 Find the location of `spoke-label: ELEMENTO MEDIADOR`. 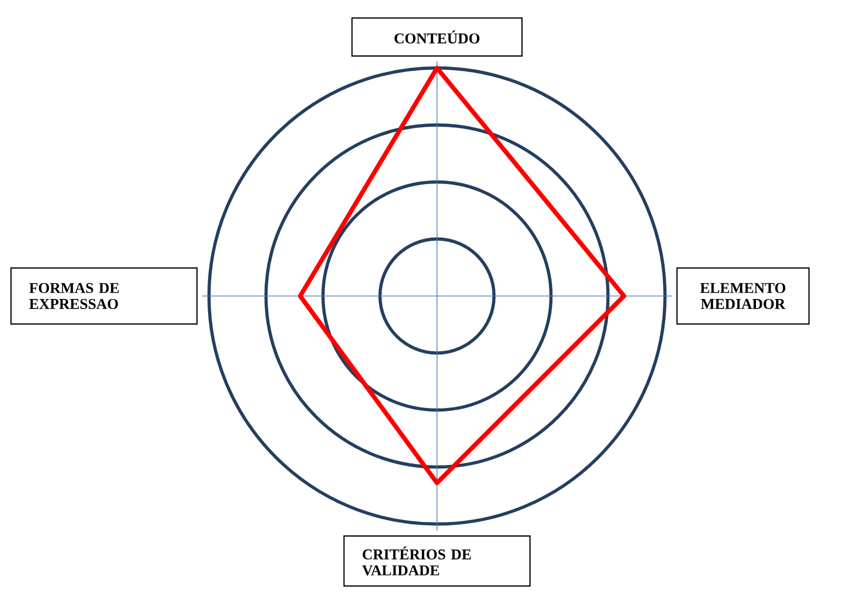

spoke-label: ELEMENTO MEDIADOR is located at coordinates (743, 296).